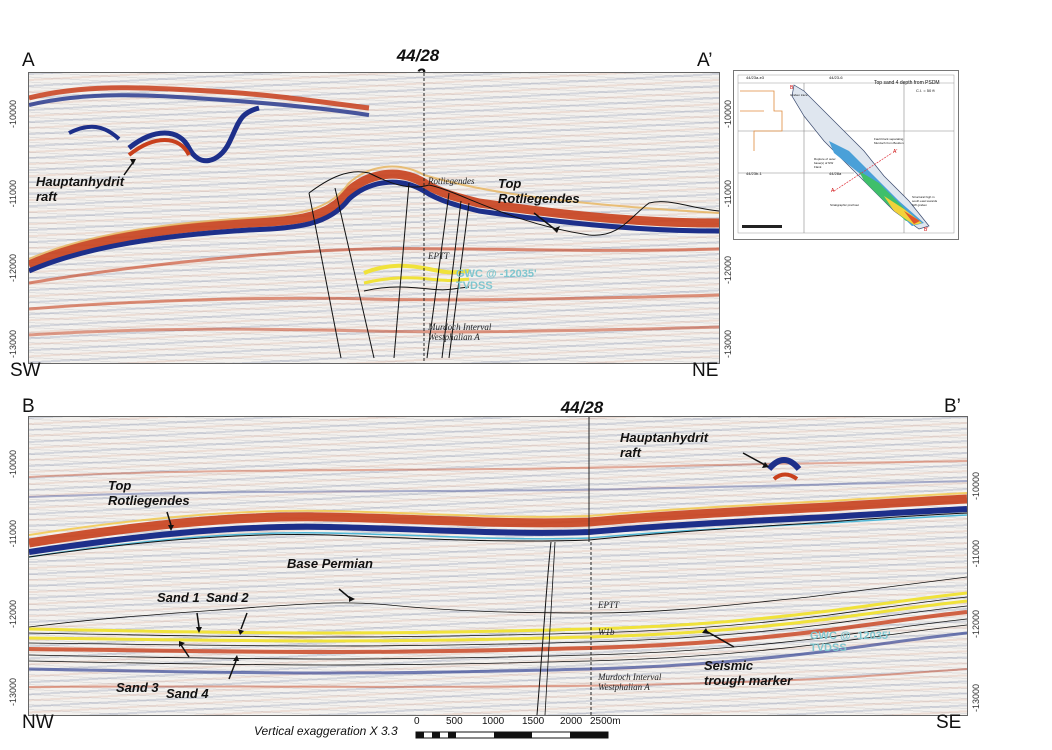  Describe the element at coordinates (705, 370) in the screenshot. I see `section-a-bottom-right: NE` at that location.